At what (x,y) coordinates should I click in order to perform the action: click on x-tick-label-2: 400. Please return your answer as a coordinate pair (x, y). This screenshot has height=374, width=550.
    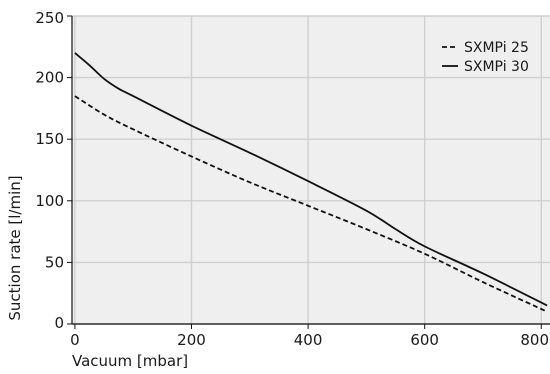
    Looking at the image, I should click on (308, 340).